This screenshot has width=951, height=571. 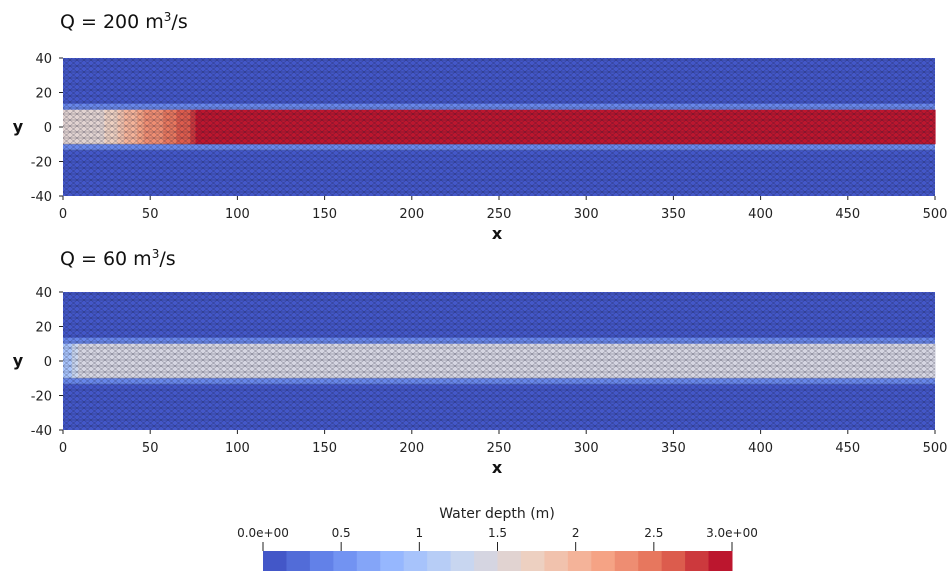 What do you see at coordinates (653, 533) in the screenshot?
I see `colorbar-tick-label: 2.5` at bounding box center [653, 533].